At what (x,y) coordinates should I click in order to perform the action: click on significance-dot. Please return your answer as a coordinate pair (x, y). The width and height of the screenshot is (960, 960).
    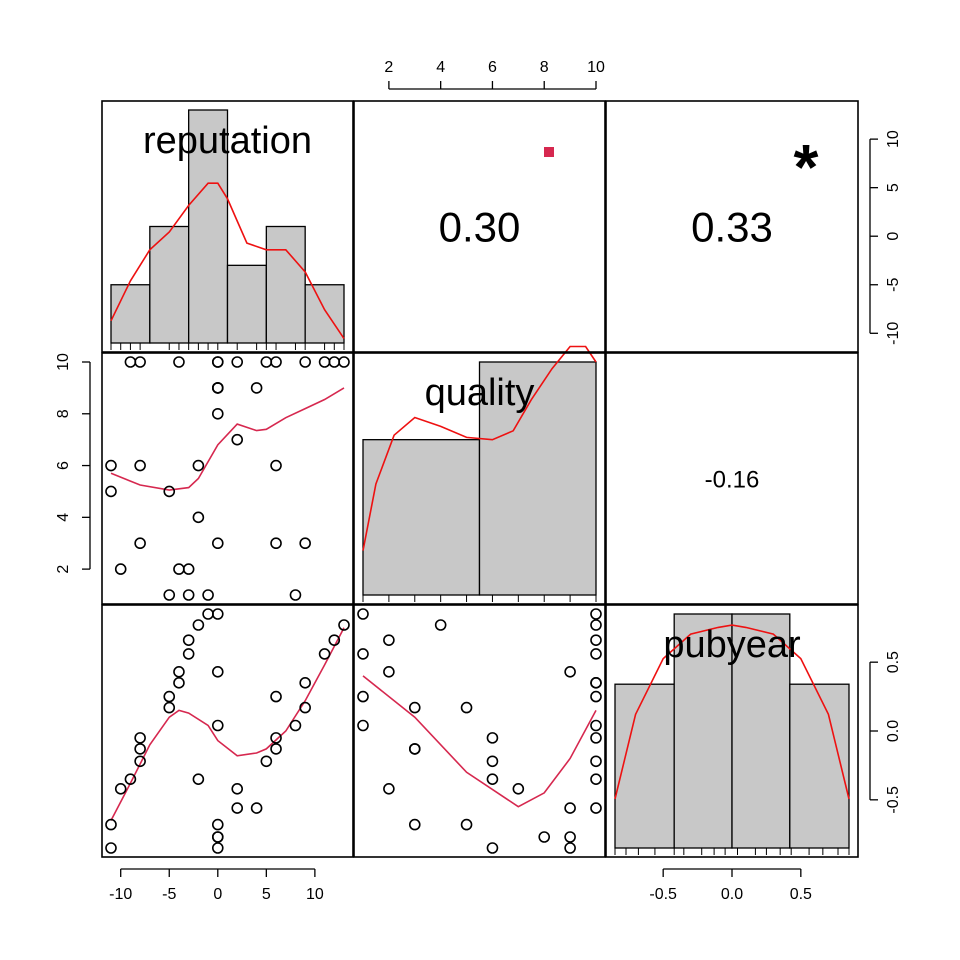
    Looking at the image, I should click on (549, 152).